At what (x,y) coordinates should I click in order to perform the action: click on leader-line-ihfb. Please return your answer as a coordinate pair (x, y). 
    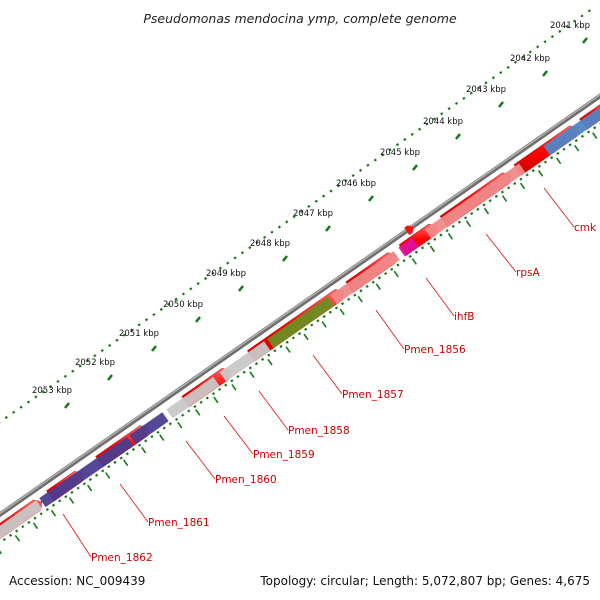
    Looking at the image, I should click on (440, 297).